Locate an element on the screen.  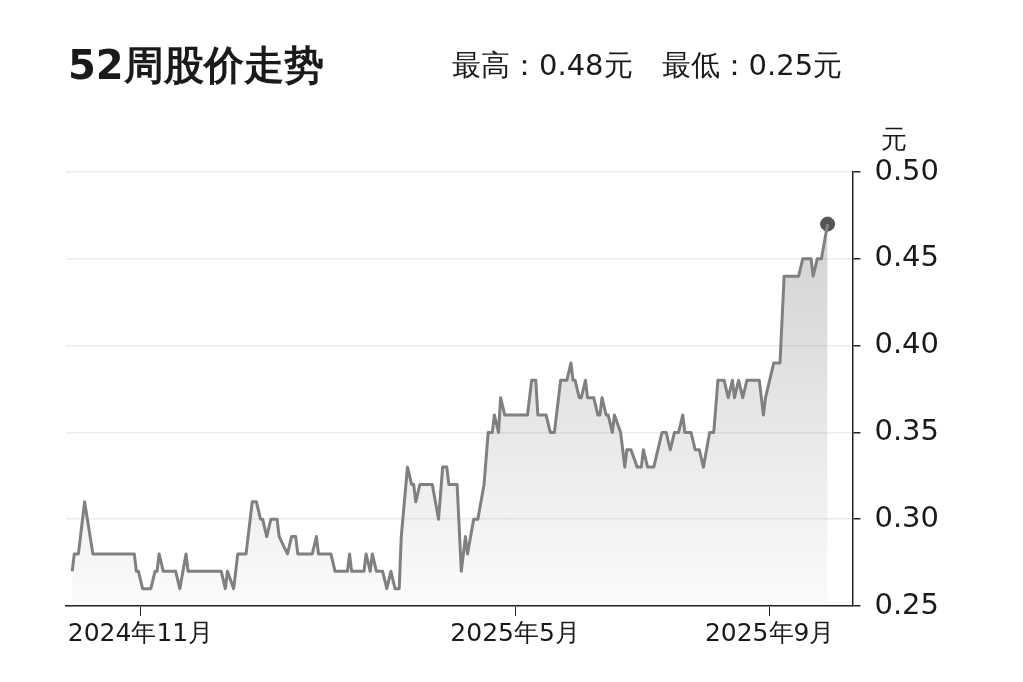
y-tick-label: 0.45 is located at coordinates (907, 256).